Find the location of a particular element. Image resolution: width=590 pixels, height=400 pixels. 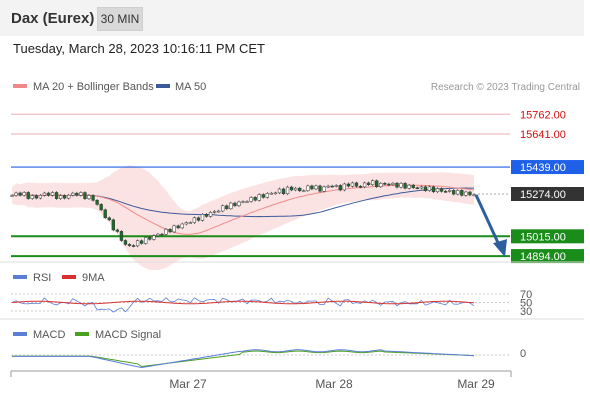

rsi-line is located at coordinates (243, 305).